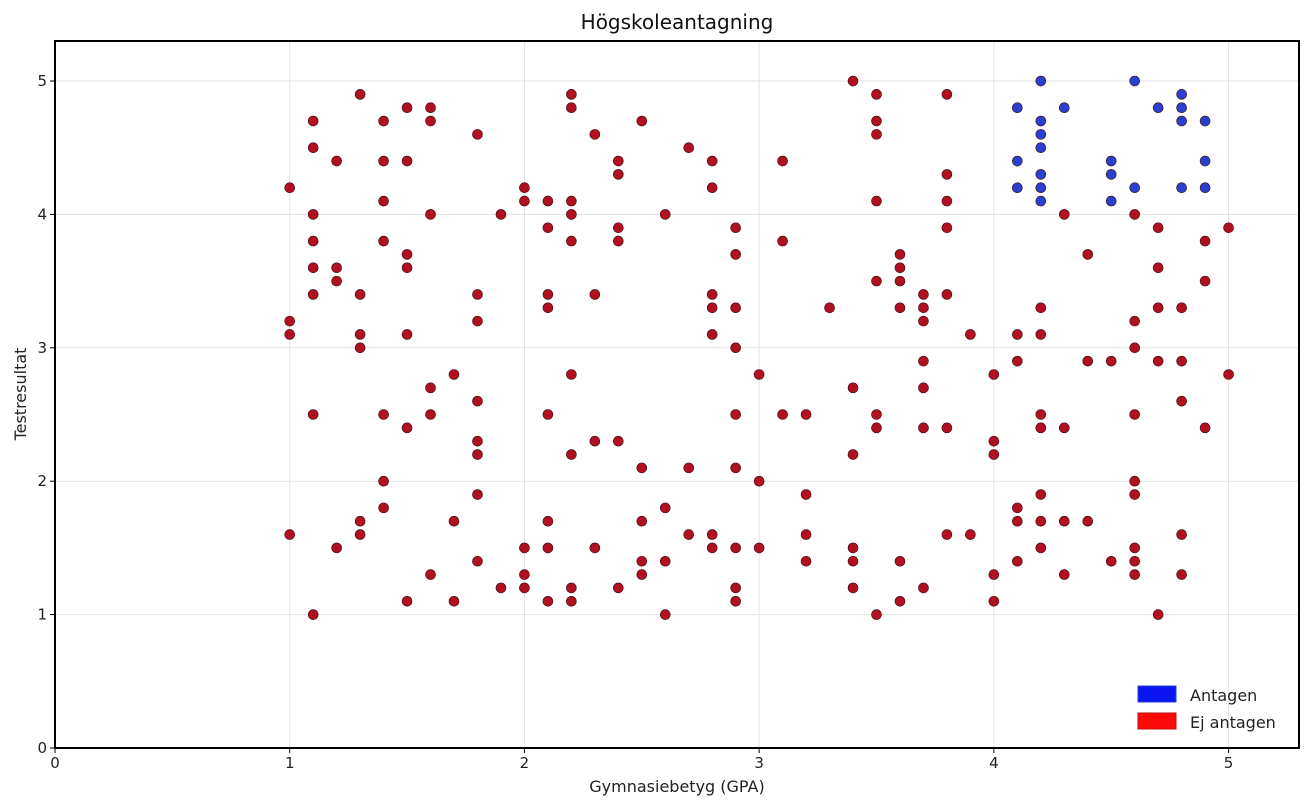 The height and width of the screenshot is (810, 1312). What do you see at coordinates (759, 763) in the screenshot?
I see `x-tick-label: 3` at bounding box center [759, 763].